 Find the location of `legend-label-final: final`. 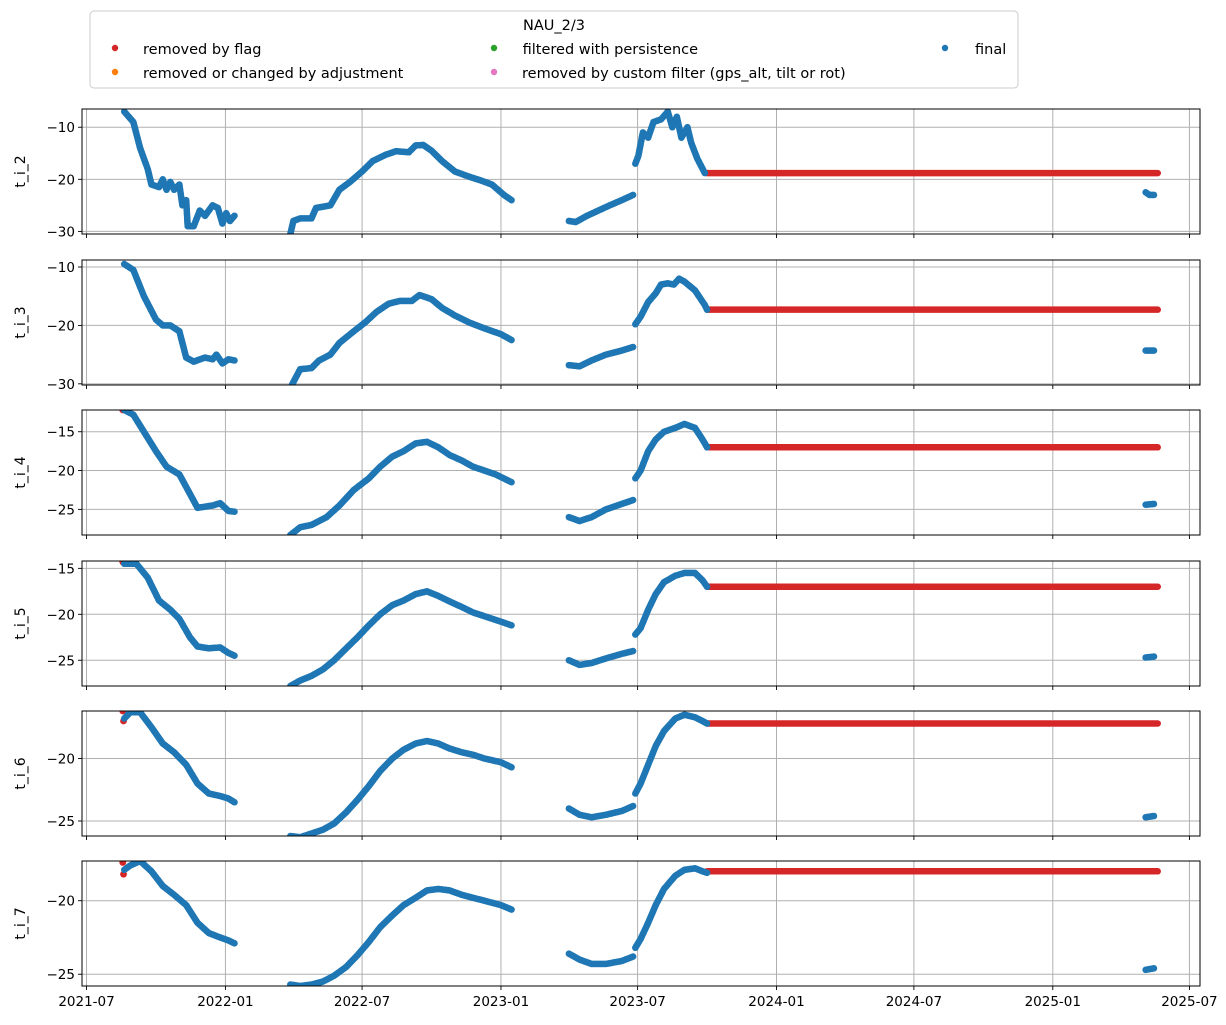

legend-label-final: final is located at coordinates (990, 50).